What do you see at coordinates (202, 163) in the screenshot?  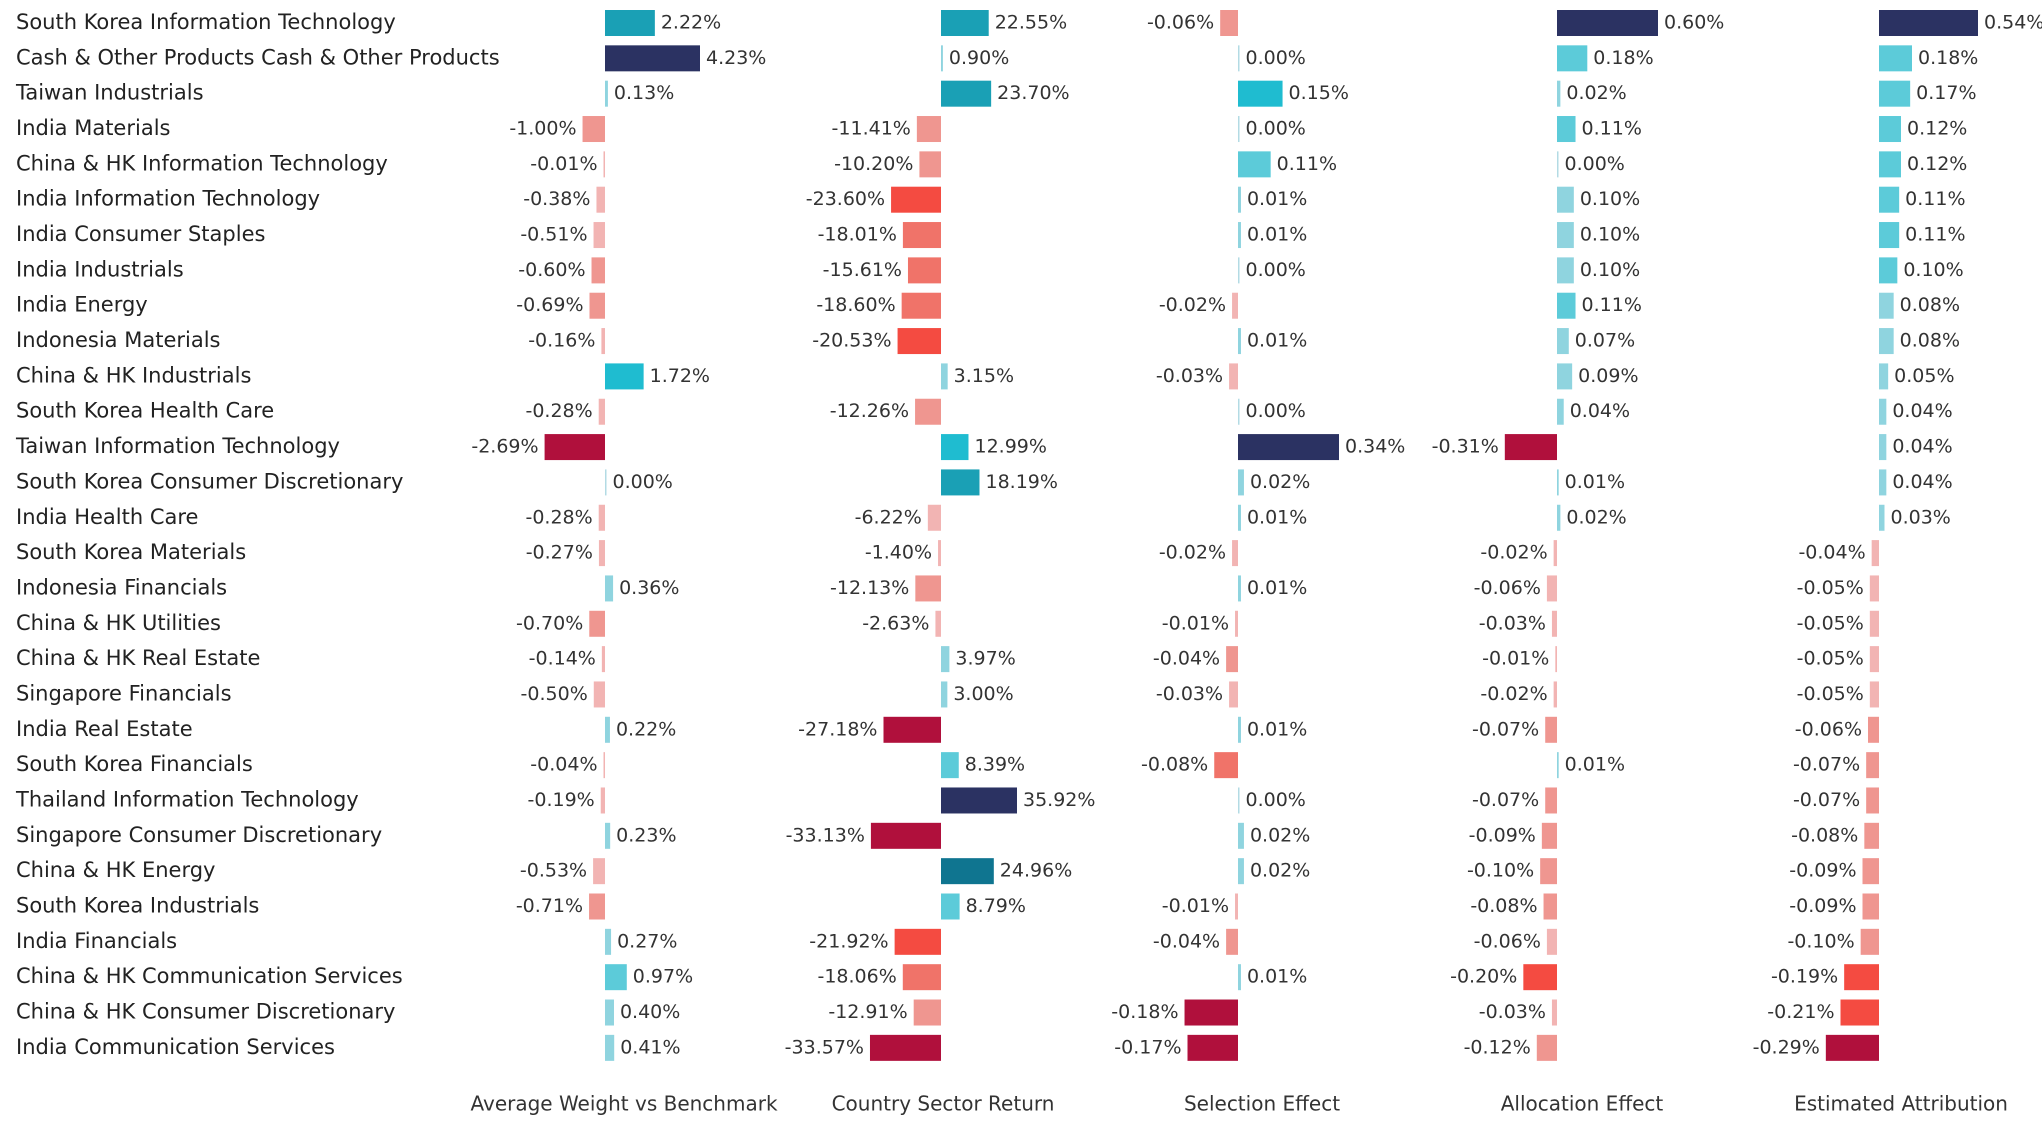 I see `row-label: China & HK Information Technology` at bounding box center [202, 163].